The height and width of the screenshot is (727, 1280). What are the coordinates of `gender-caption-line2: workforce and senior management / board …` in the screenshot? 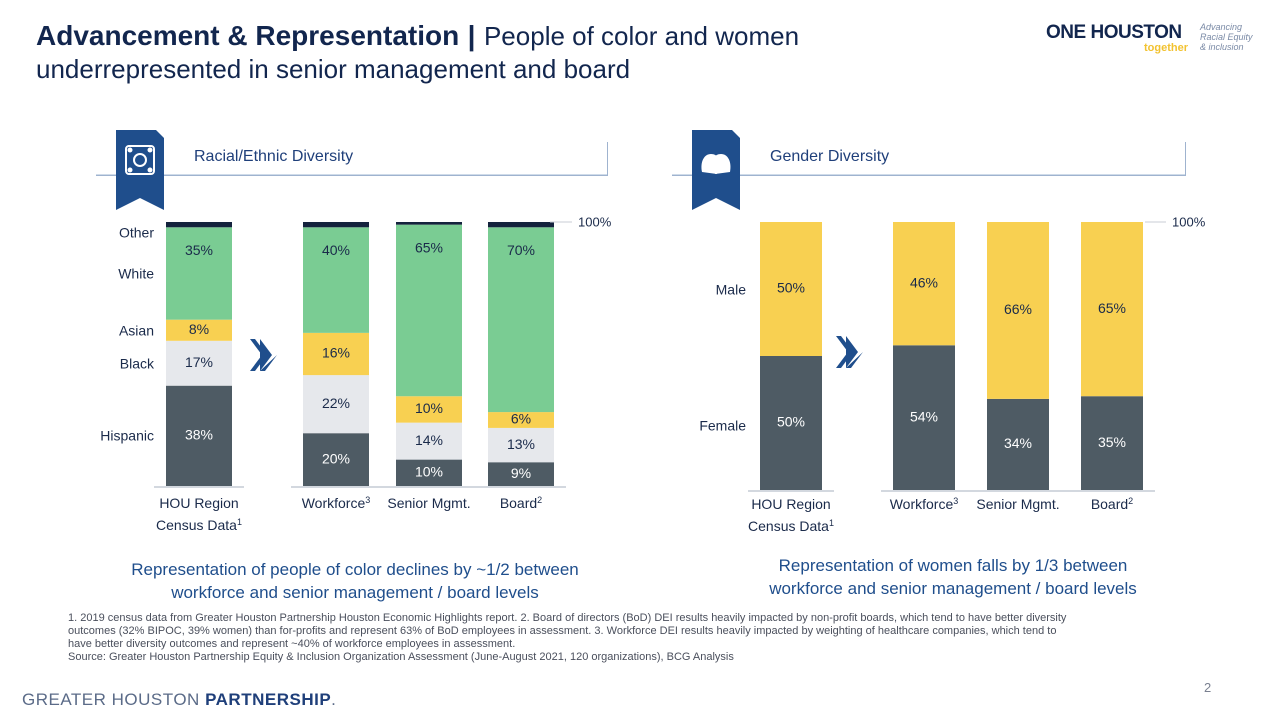 It's located at (953, 588).